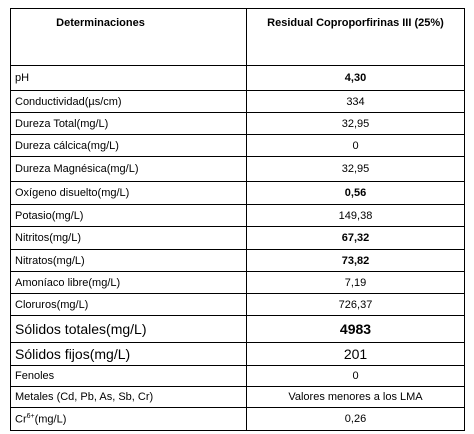 The height and width of the screenshot is (434, 474). What do you see at coordinates (30, 416) in the screenshot?
I see `label-superscript: 6+` at bounding box center [30, 416].